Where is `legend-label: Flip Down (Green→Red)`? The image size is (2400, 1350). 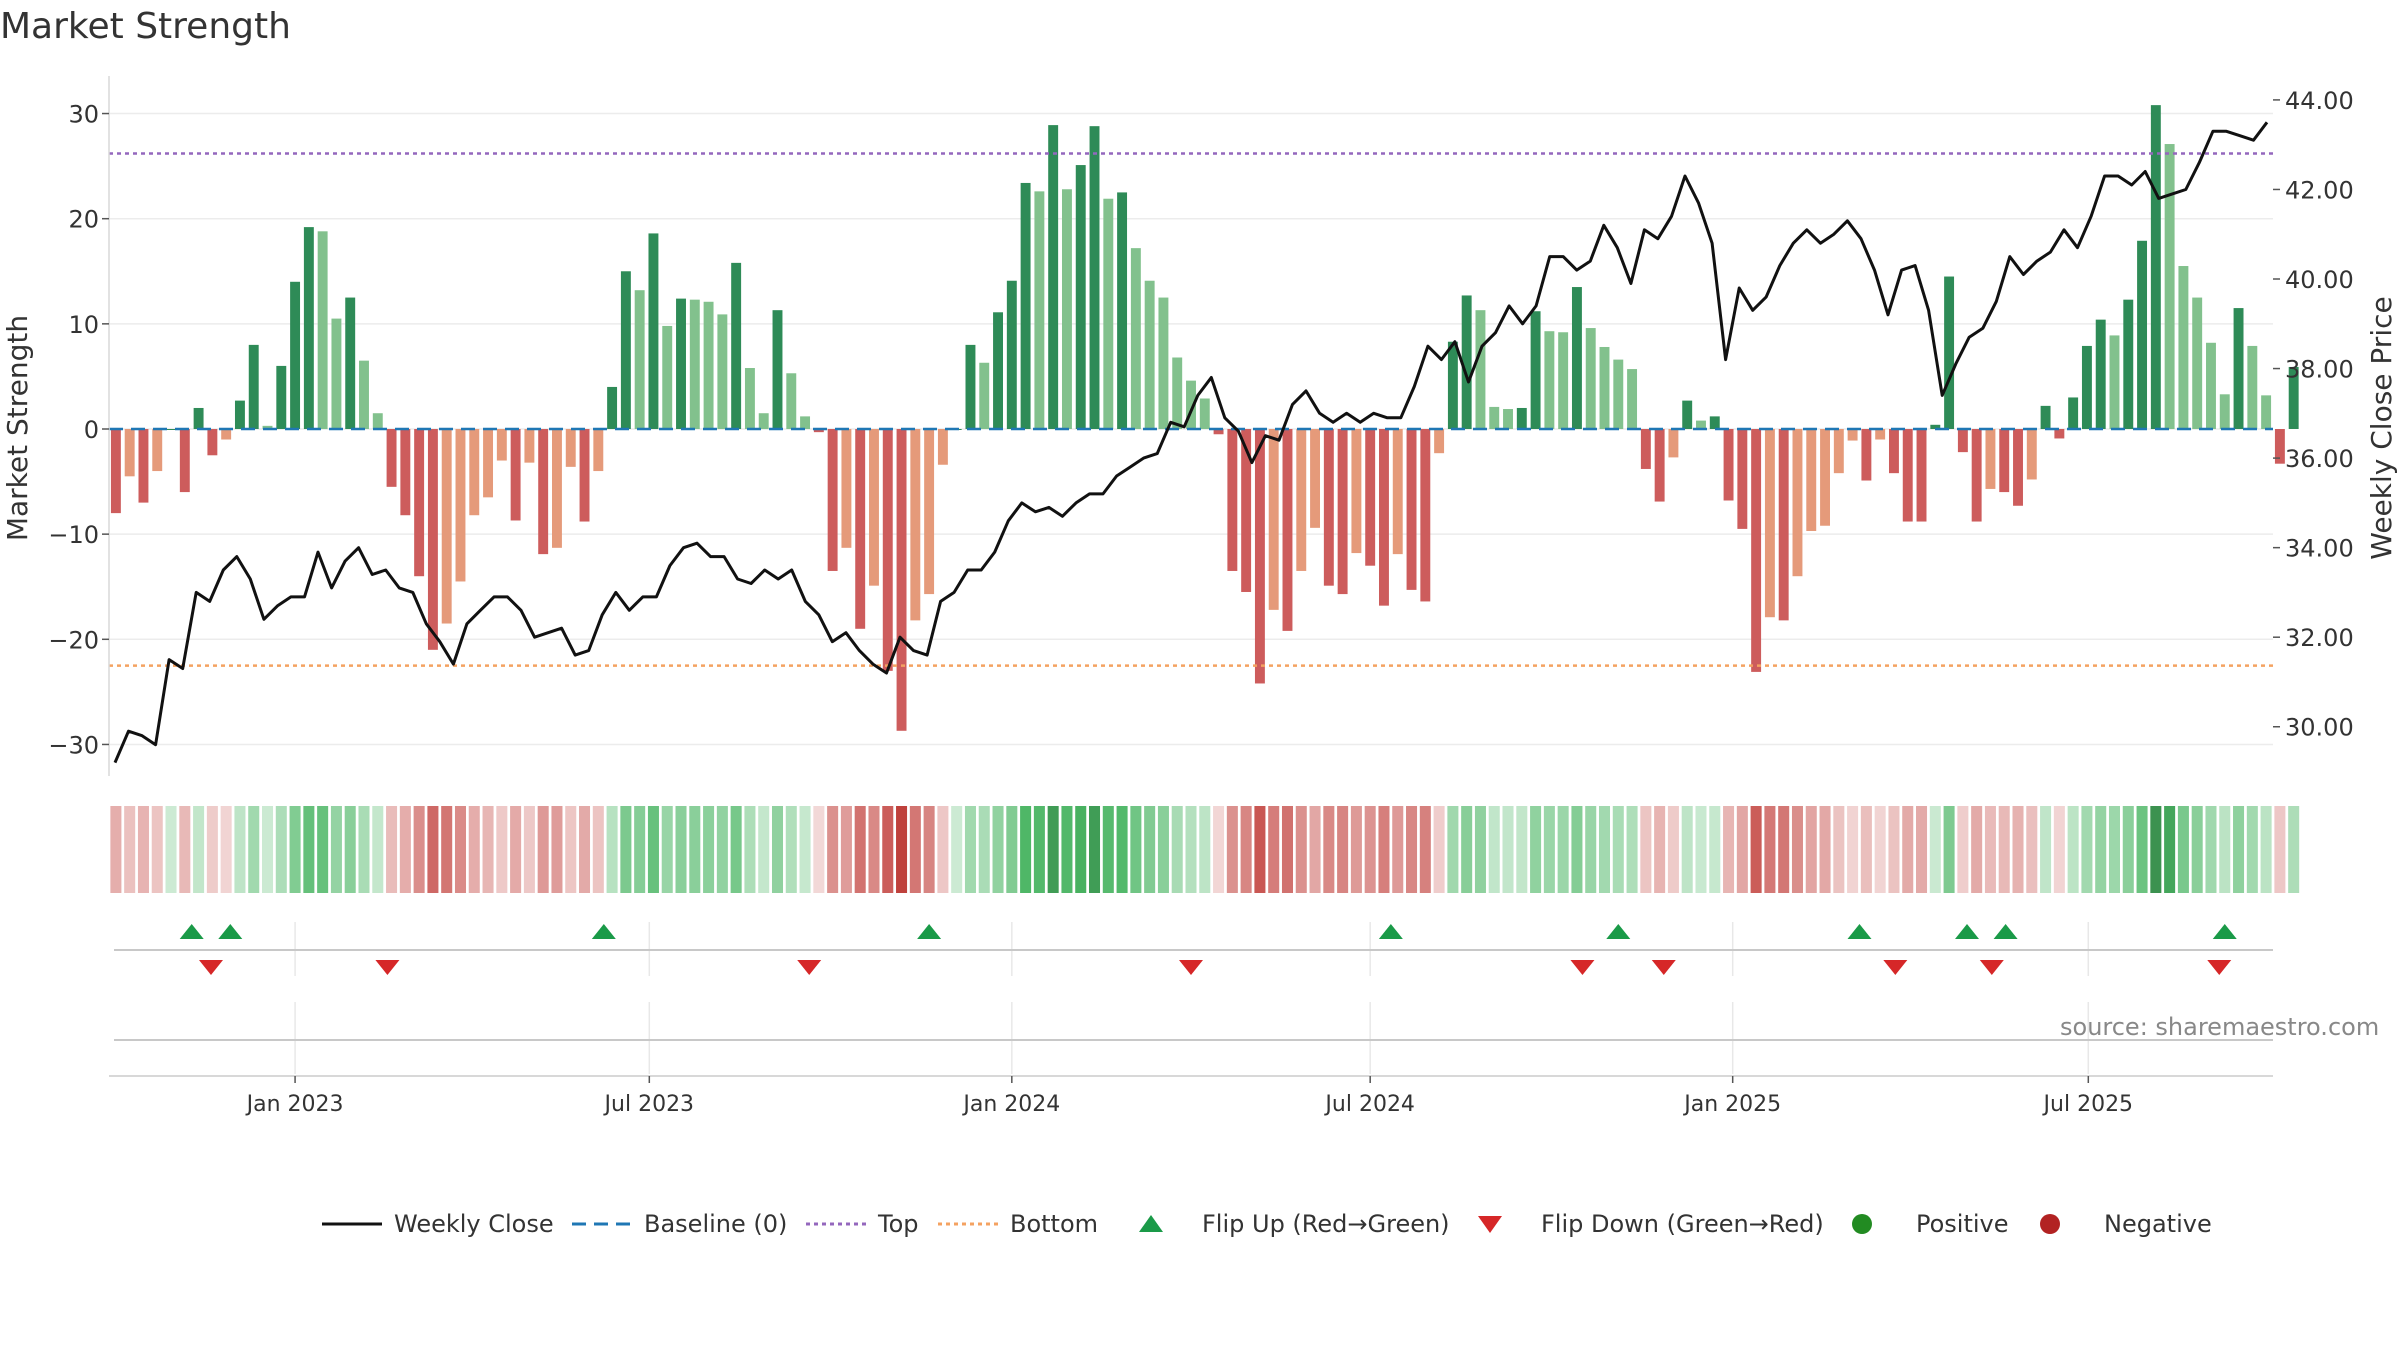 legend-label: Flip Down (Green→Red) is located at coordinates (1682, 1224).